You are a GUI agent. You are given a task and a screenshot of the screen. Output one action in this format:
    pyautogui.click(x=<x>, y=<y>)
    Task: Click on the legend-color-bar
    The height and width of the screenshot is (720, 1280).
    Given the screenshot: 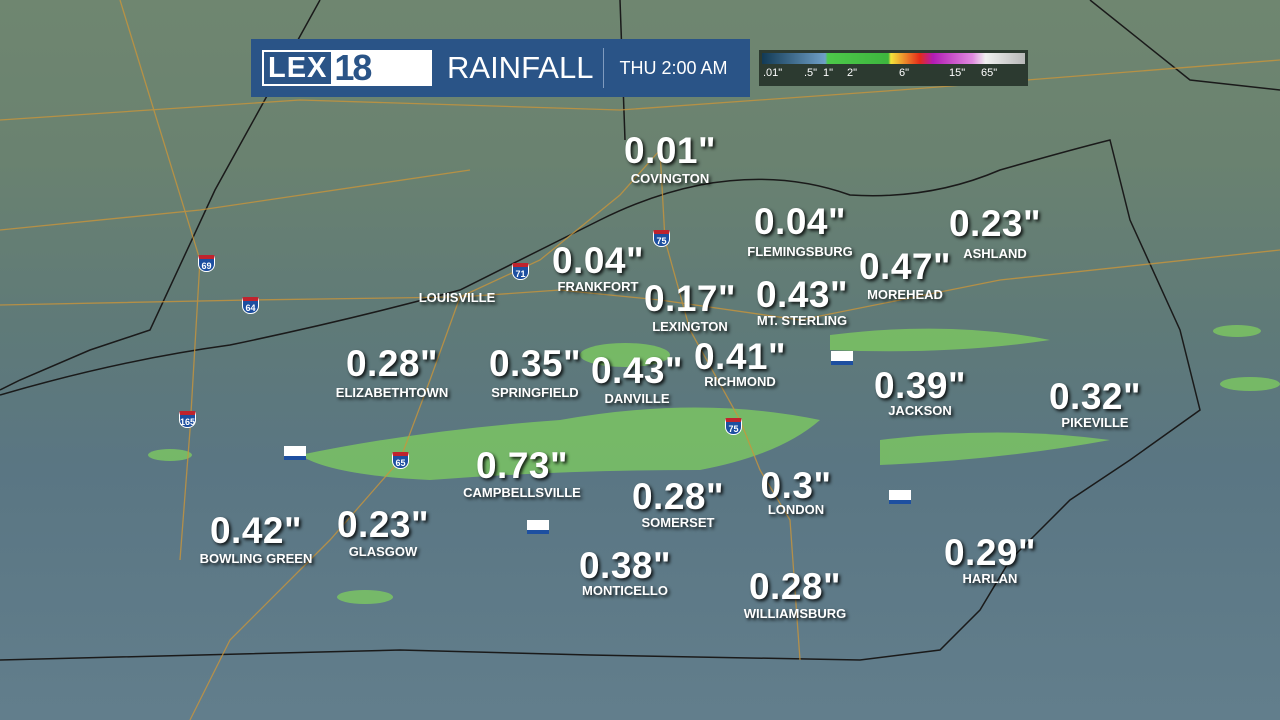 What is the action you would take?
    pyautogui.click(x=893, y=58)
    